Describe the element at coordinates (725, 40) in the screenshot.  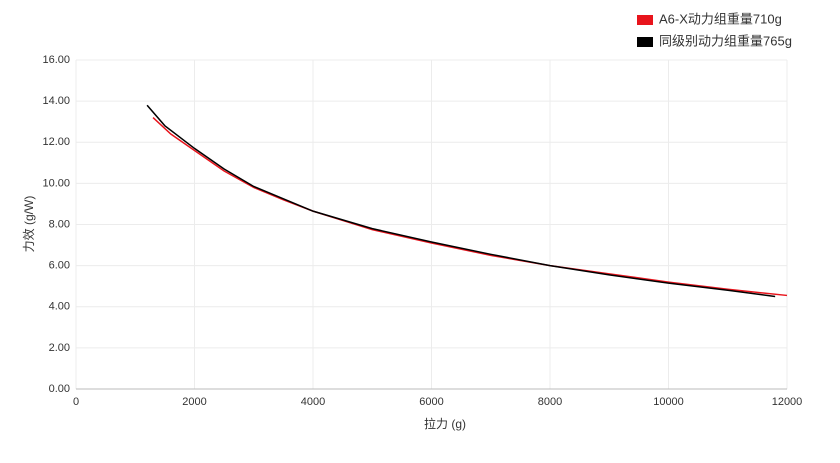
I see `legend-label: 同级别动力组重量765g` at that location.